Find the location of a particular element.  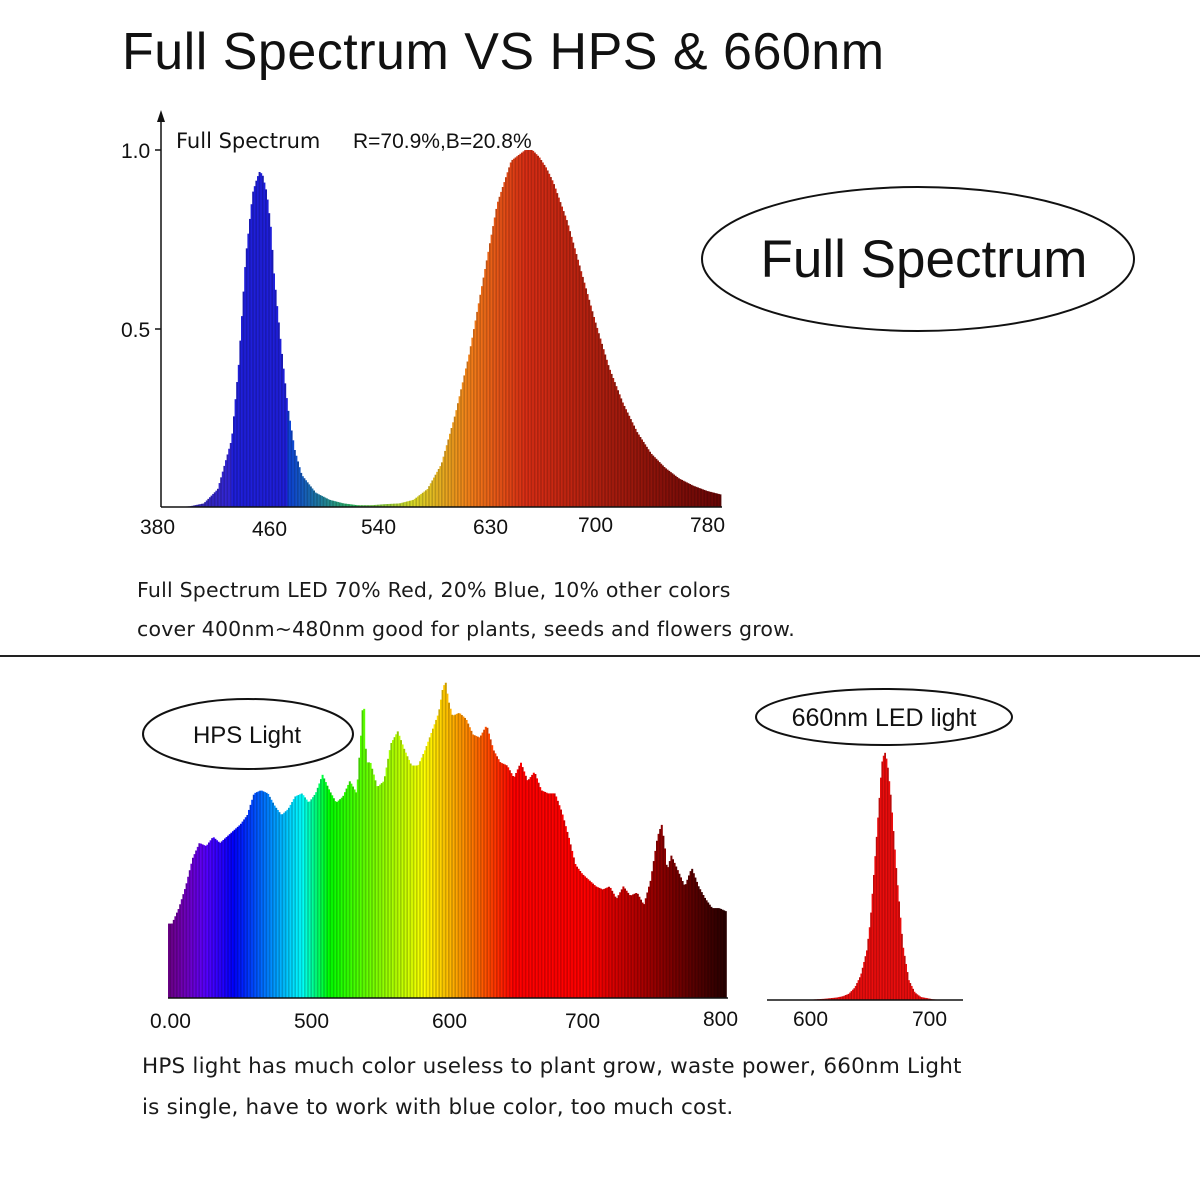

hps-x-tick-label-800: 800 is located at coordinates (720, 1019).